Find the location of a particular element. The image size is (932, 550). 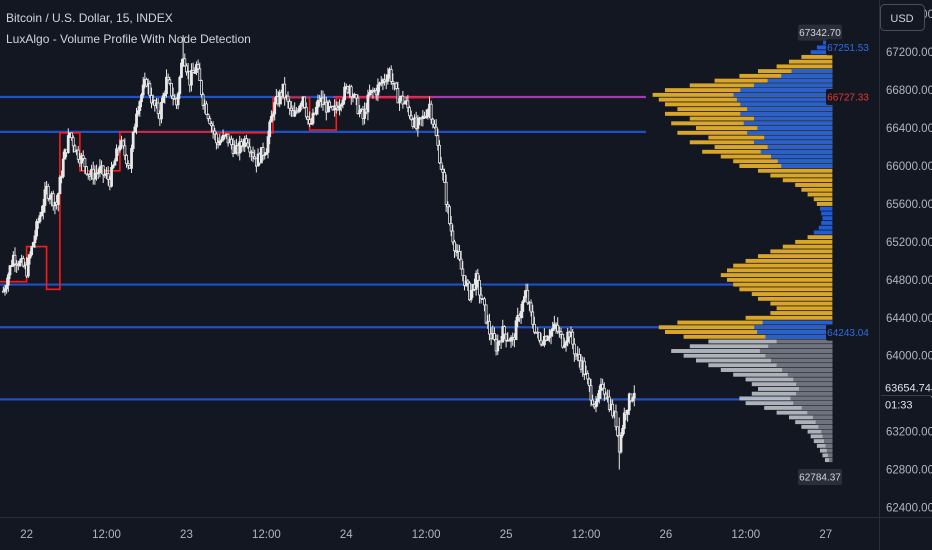

time-scale: 22 12:00 23 12:00 24 12:00 25 12:00 26 12:00 27 is located at coordinates (426, 535).